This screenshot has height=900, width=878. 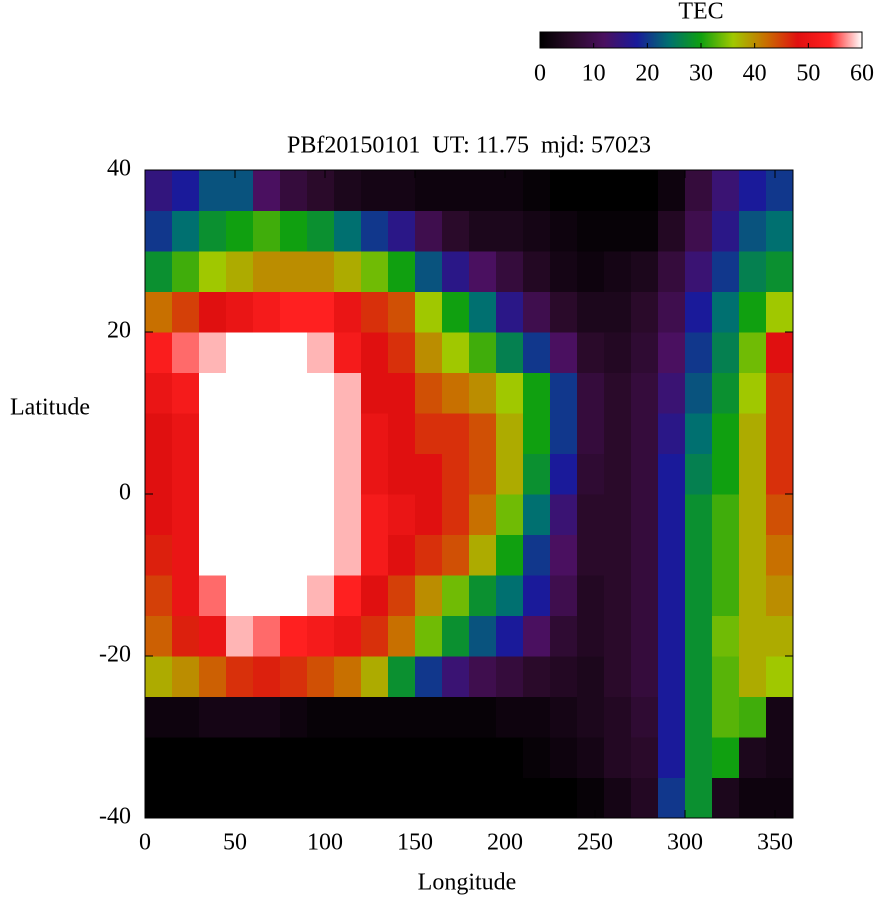 I want to click on y-axis-label: Latitude, so click(x=50, y=408).